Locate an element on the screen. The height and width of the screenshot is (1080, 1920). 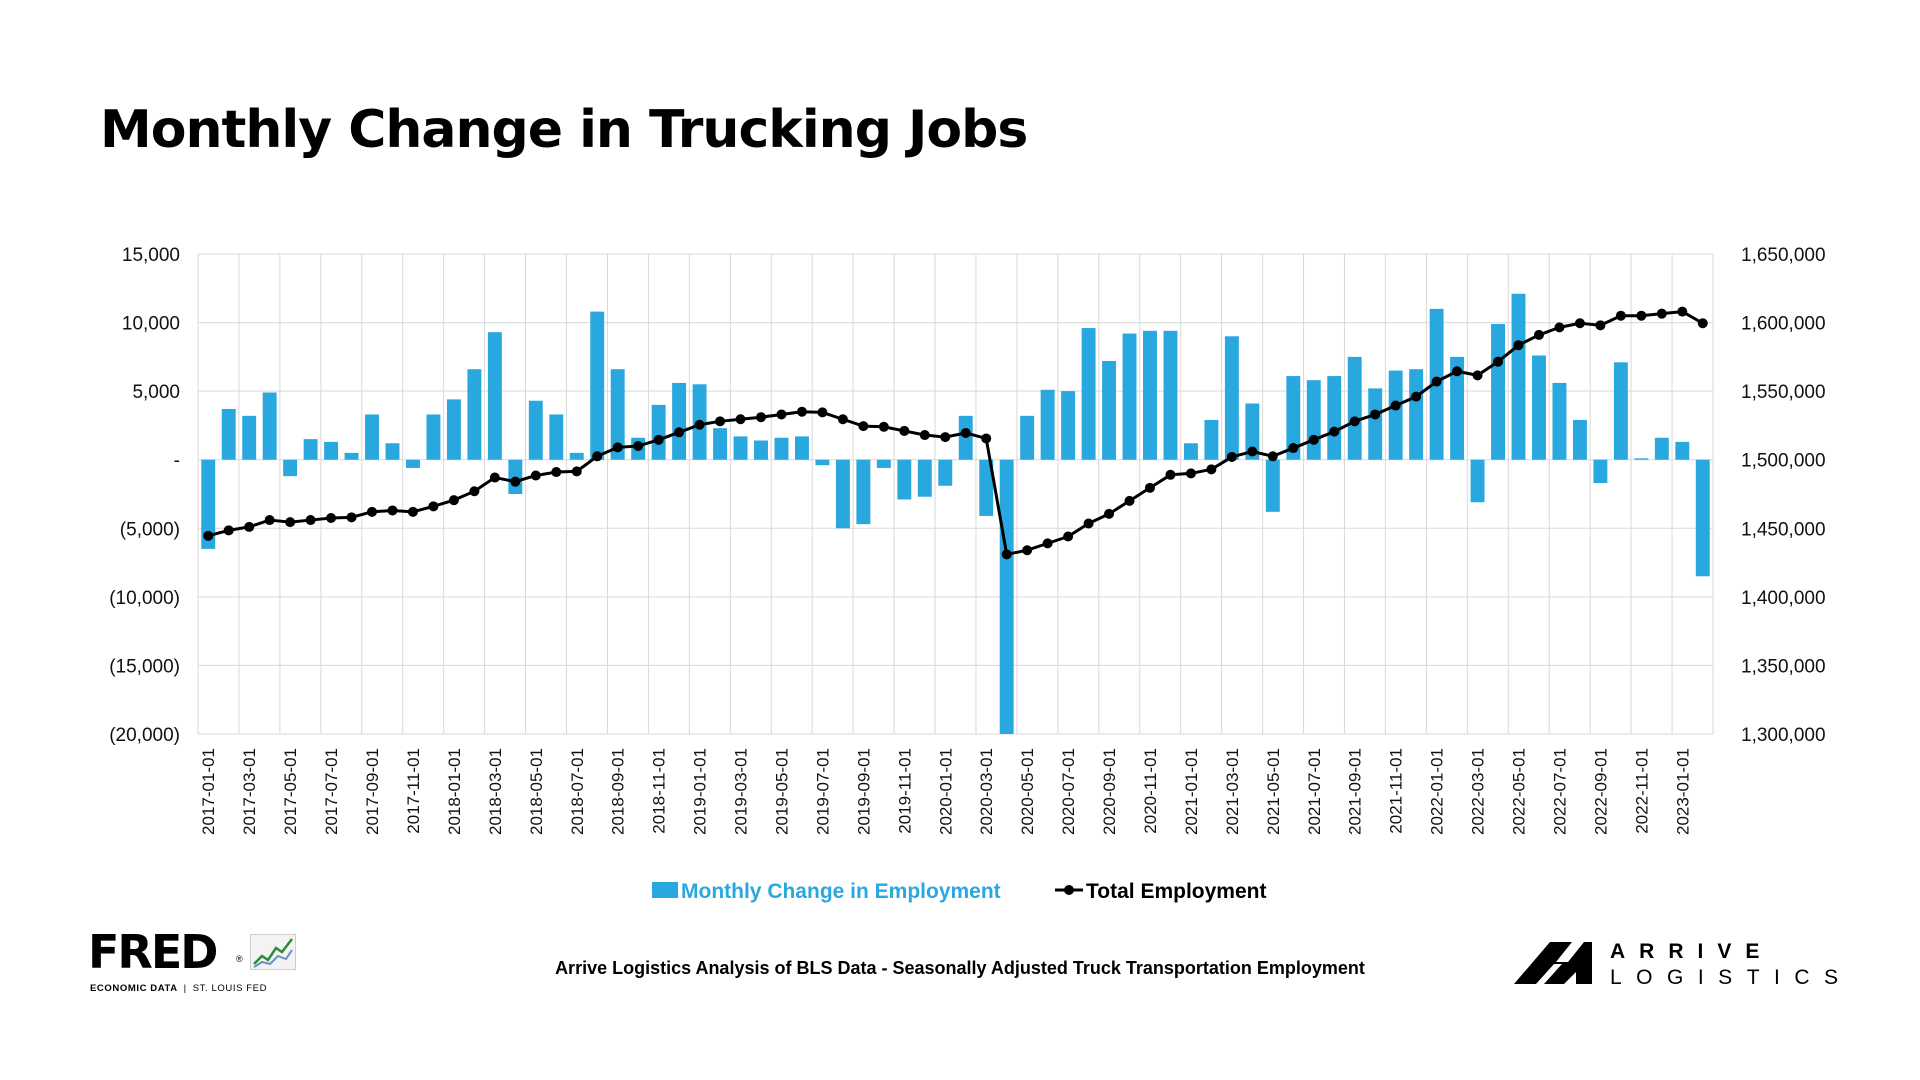
right-tick-label: 1,300,000 is located at coordinates (1783, 735).